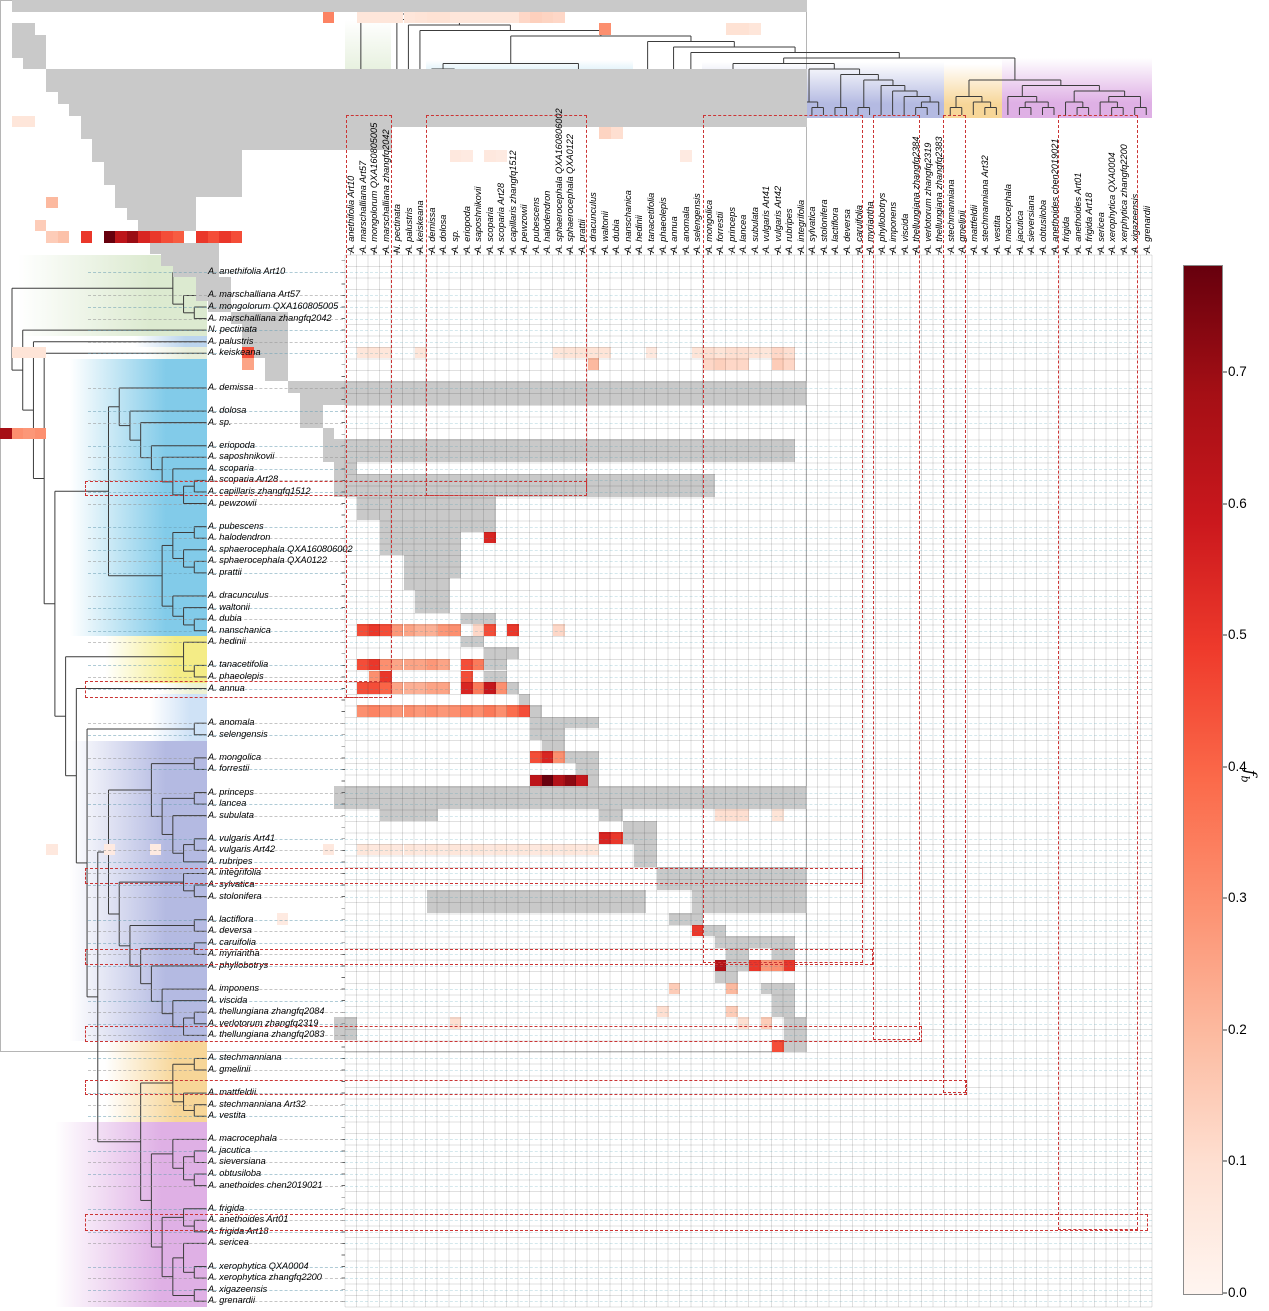  What do you see at coordinates (897, 577) in the screenshot?
I see `highlight-box` at bounding box center [897, 577].